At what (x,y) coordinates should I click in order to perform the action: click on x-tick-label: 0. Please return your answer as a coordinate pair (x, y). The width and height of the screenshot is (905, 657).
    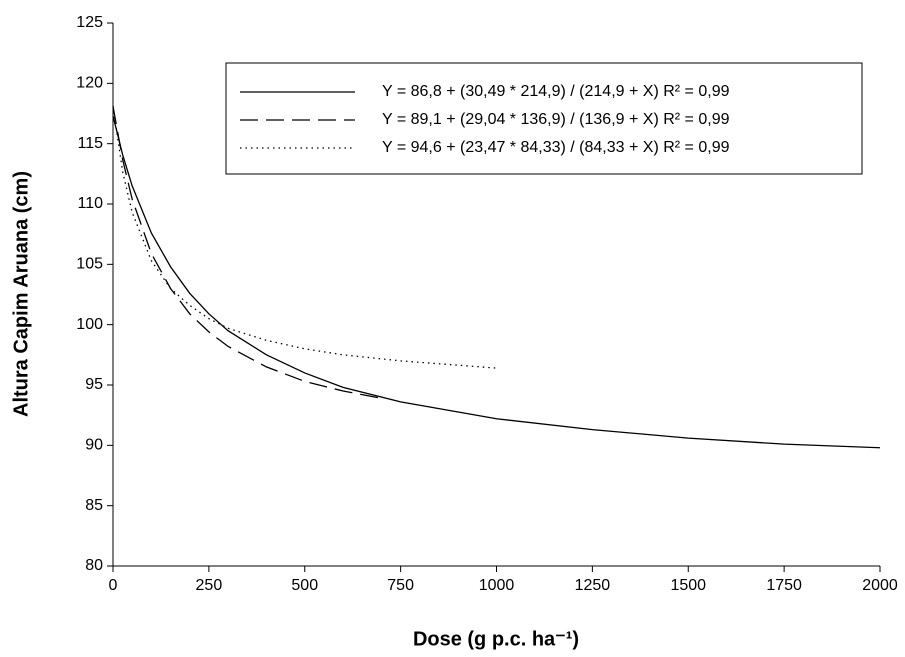
    Looking at the image, I should click on (113, 585).